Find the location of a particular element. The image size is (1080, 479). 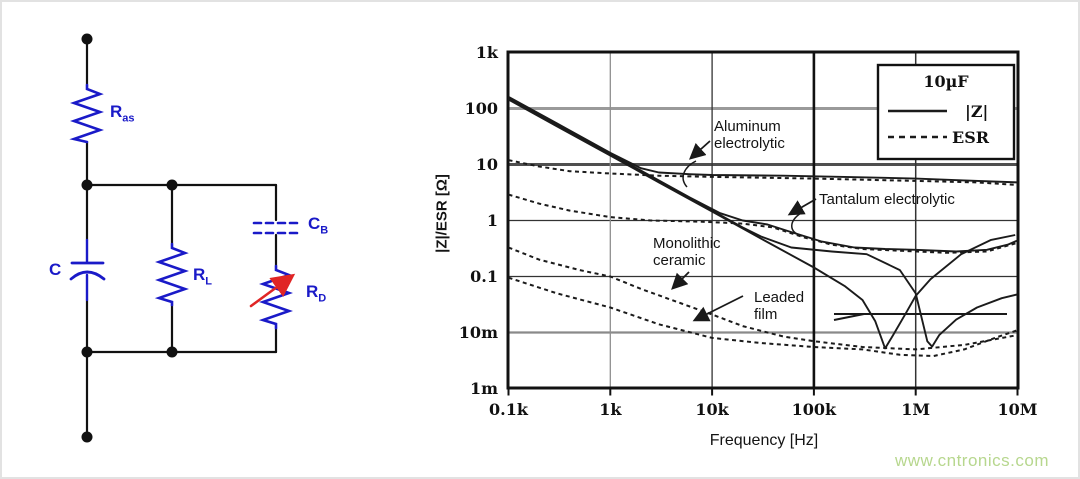

leaded-film-pointer-line is located at coordinates (920, 317).